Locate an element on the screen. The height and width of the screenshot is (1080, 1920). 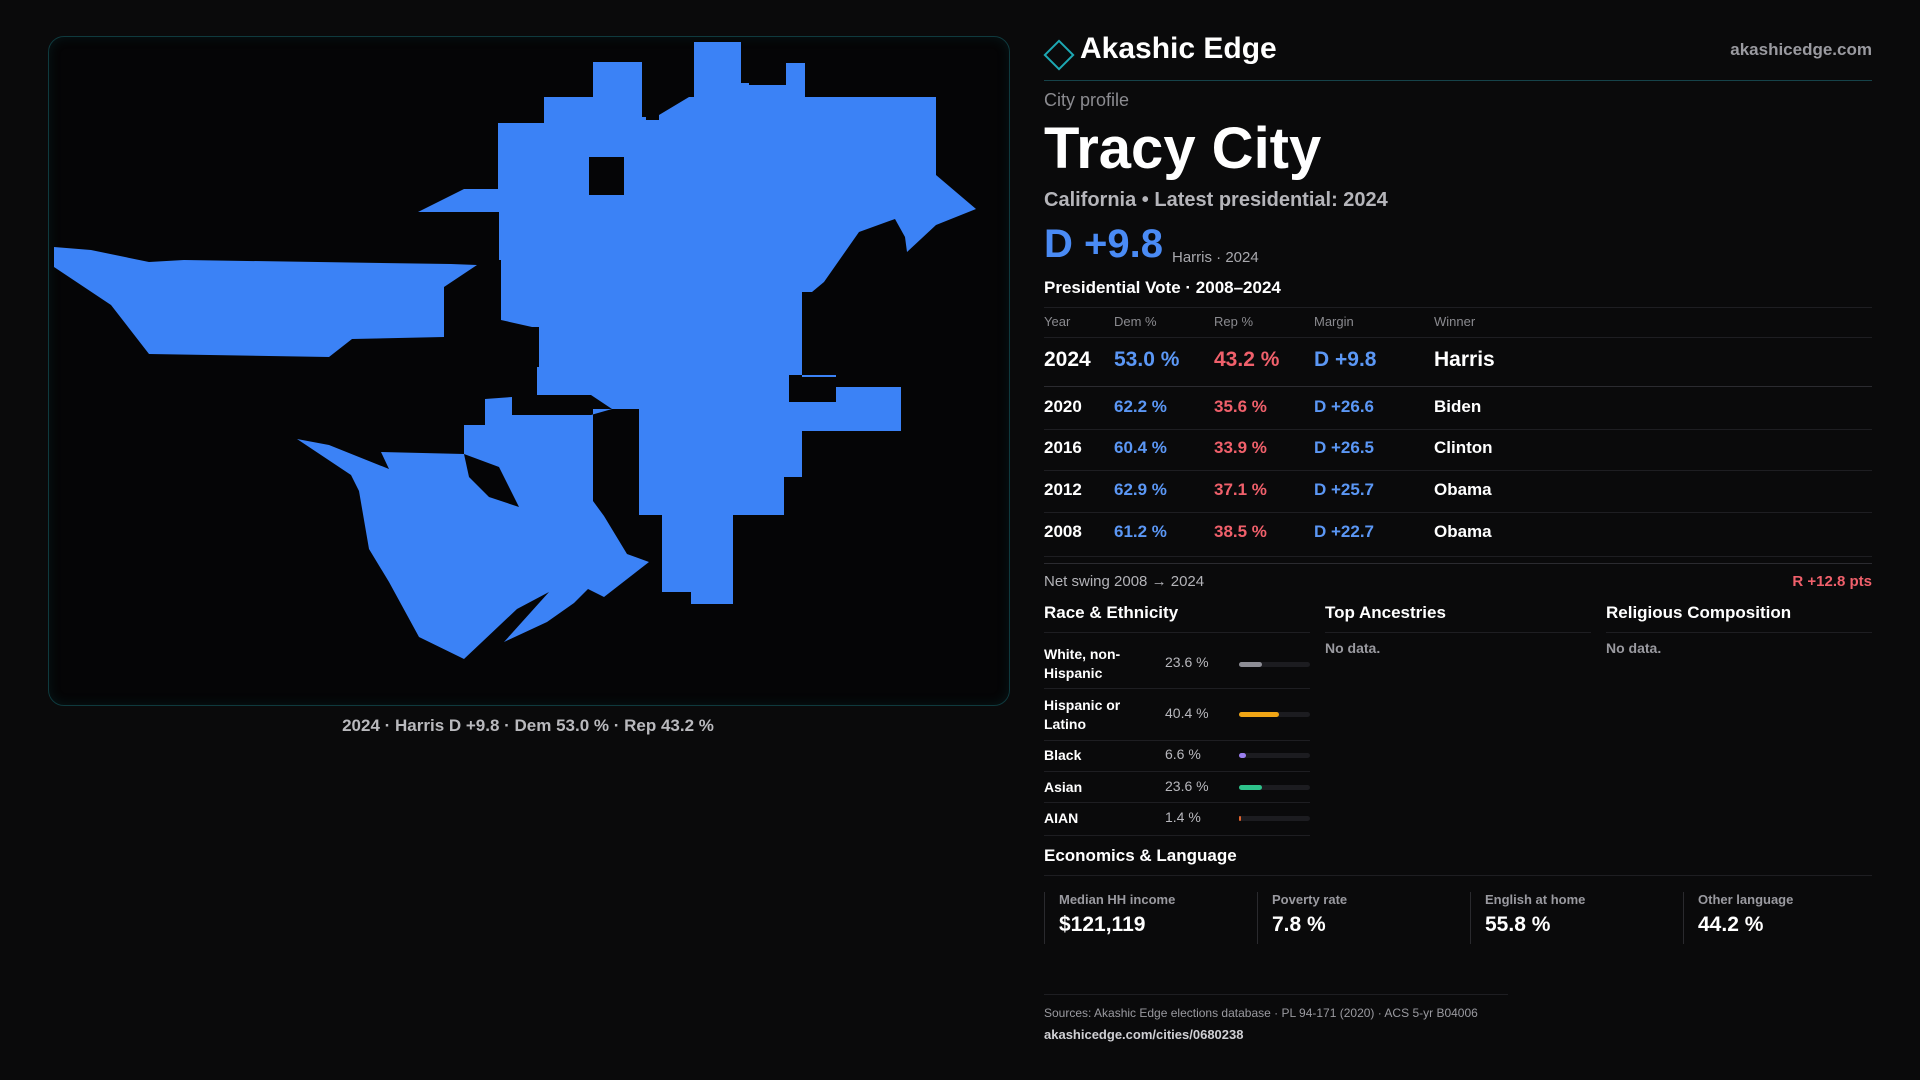
stat-median-income: Median HH income $121,119 is located at coordinates (1147, 918).